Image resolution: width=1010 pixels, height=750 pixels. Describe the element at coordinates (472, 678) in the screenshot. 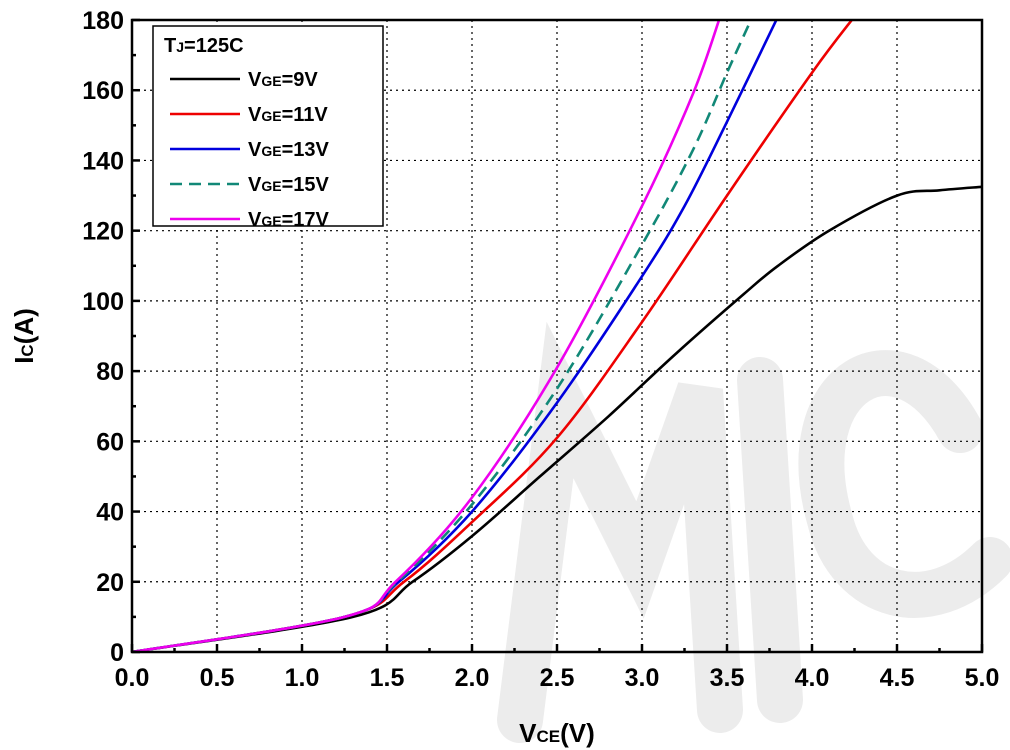

I see `x-tick-label: 2.0` at that location.